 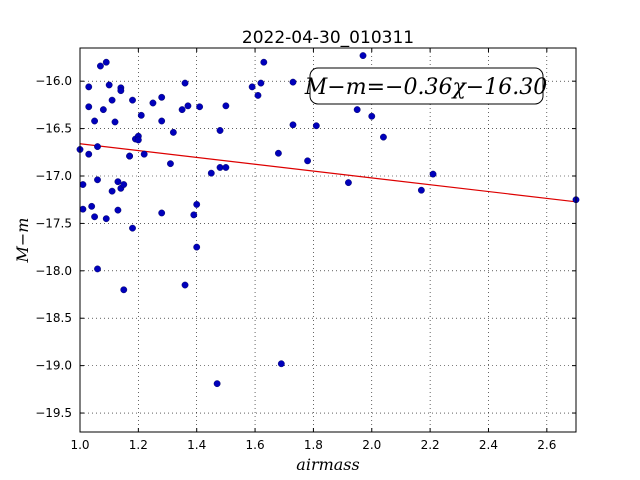 I want to click on annotation-box, so click(x=426, y=86).